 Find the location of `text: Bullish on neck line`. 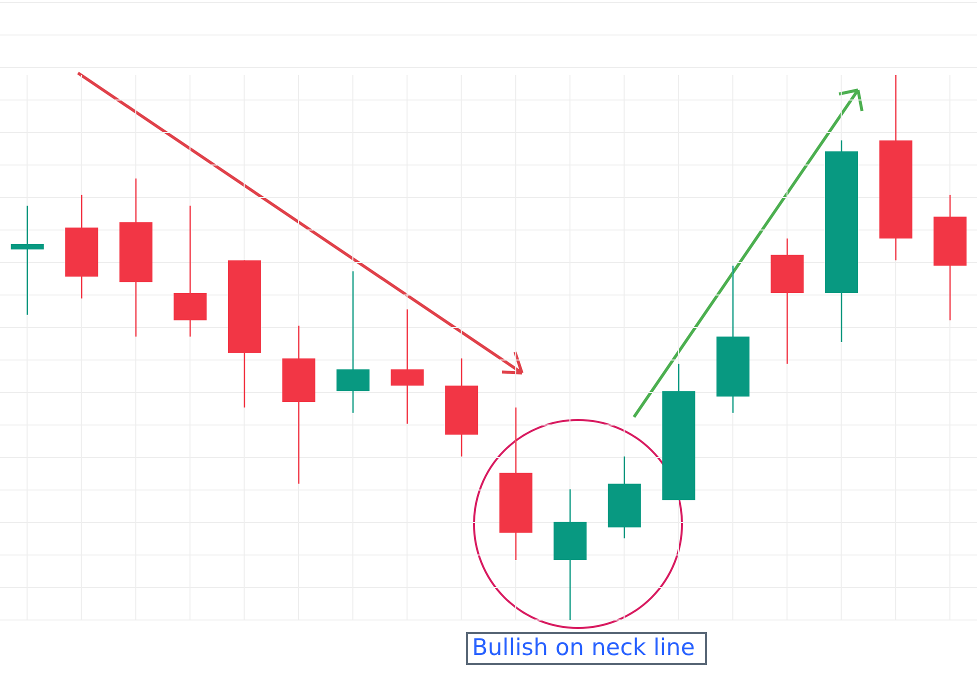

text: Bullish on neck line is located at coordinates (586, 648).